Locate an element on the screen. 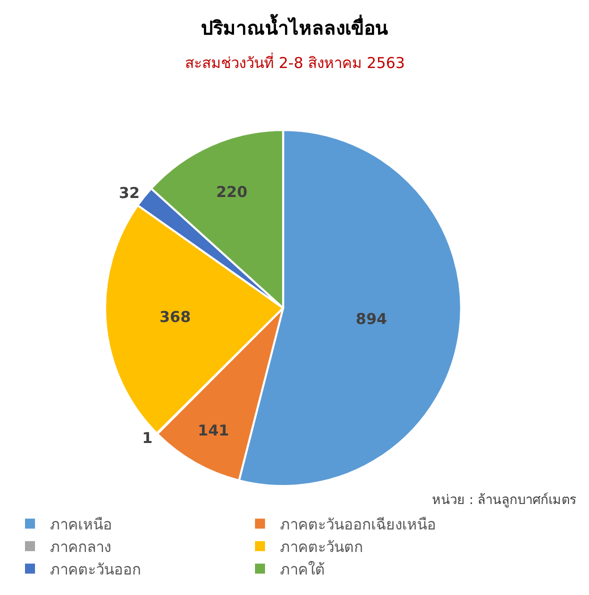  legend-label: ภาคใต้ is located at coordinates (302, 569).